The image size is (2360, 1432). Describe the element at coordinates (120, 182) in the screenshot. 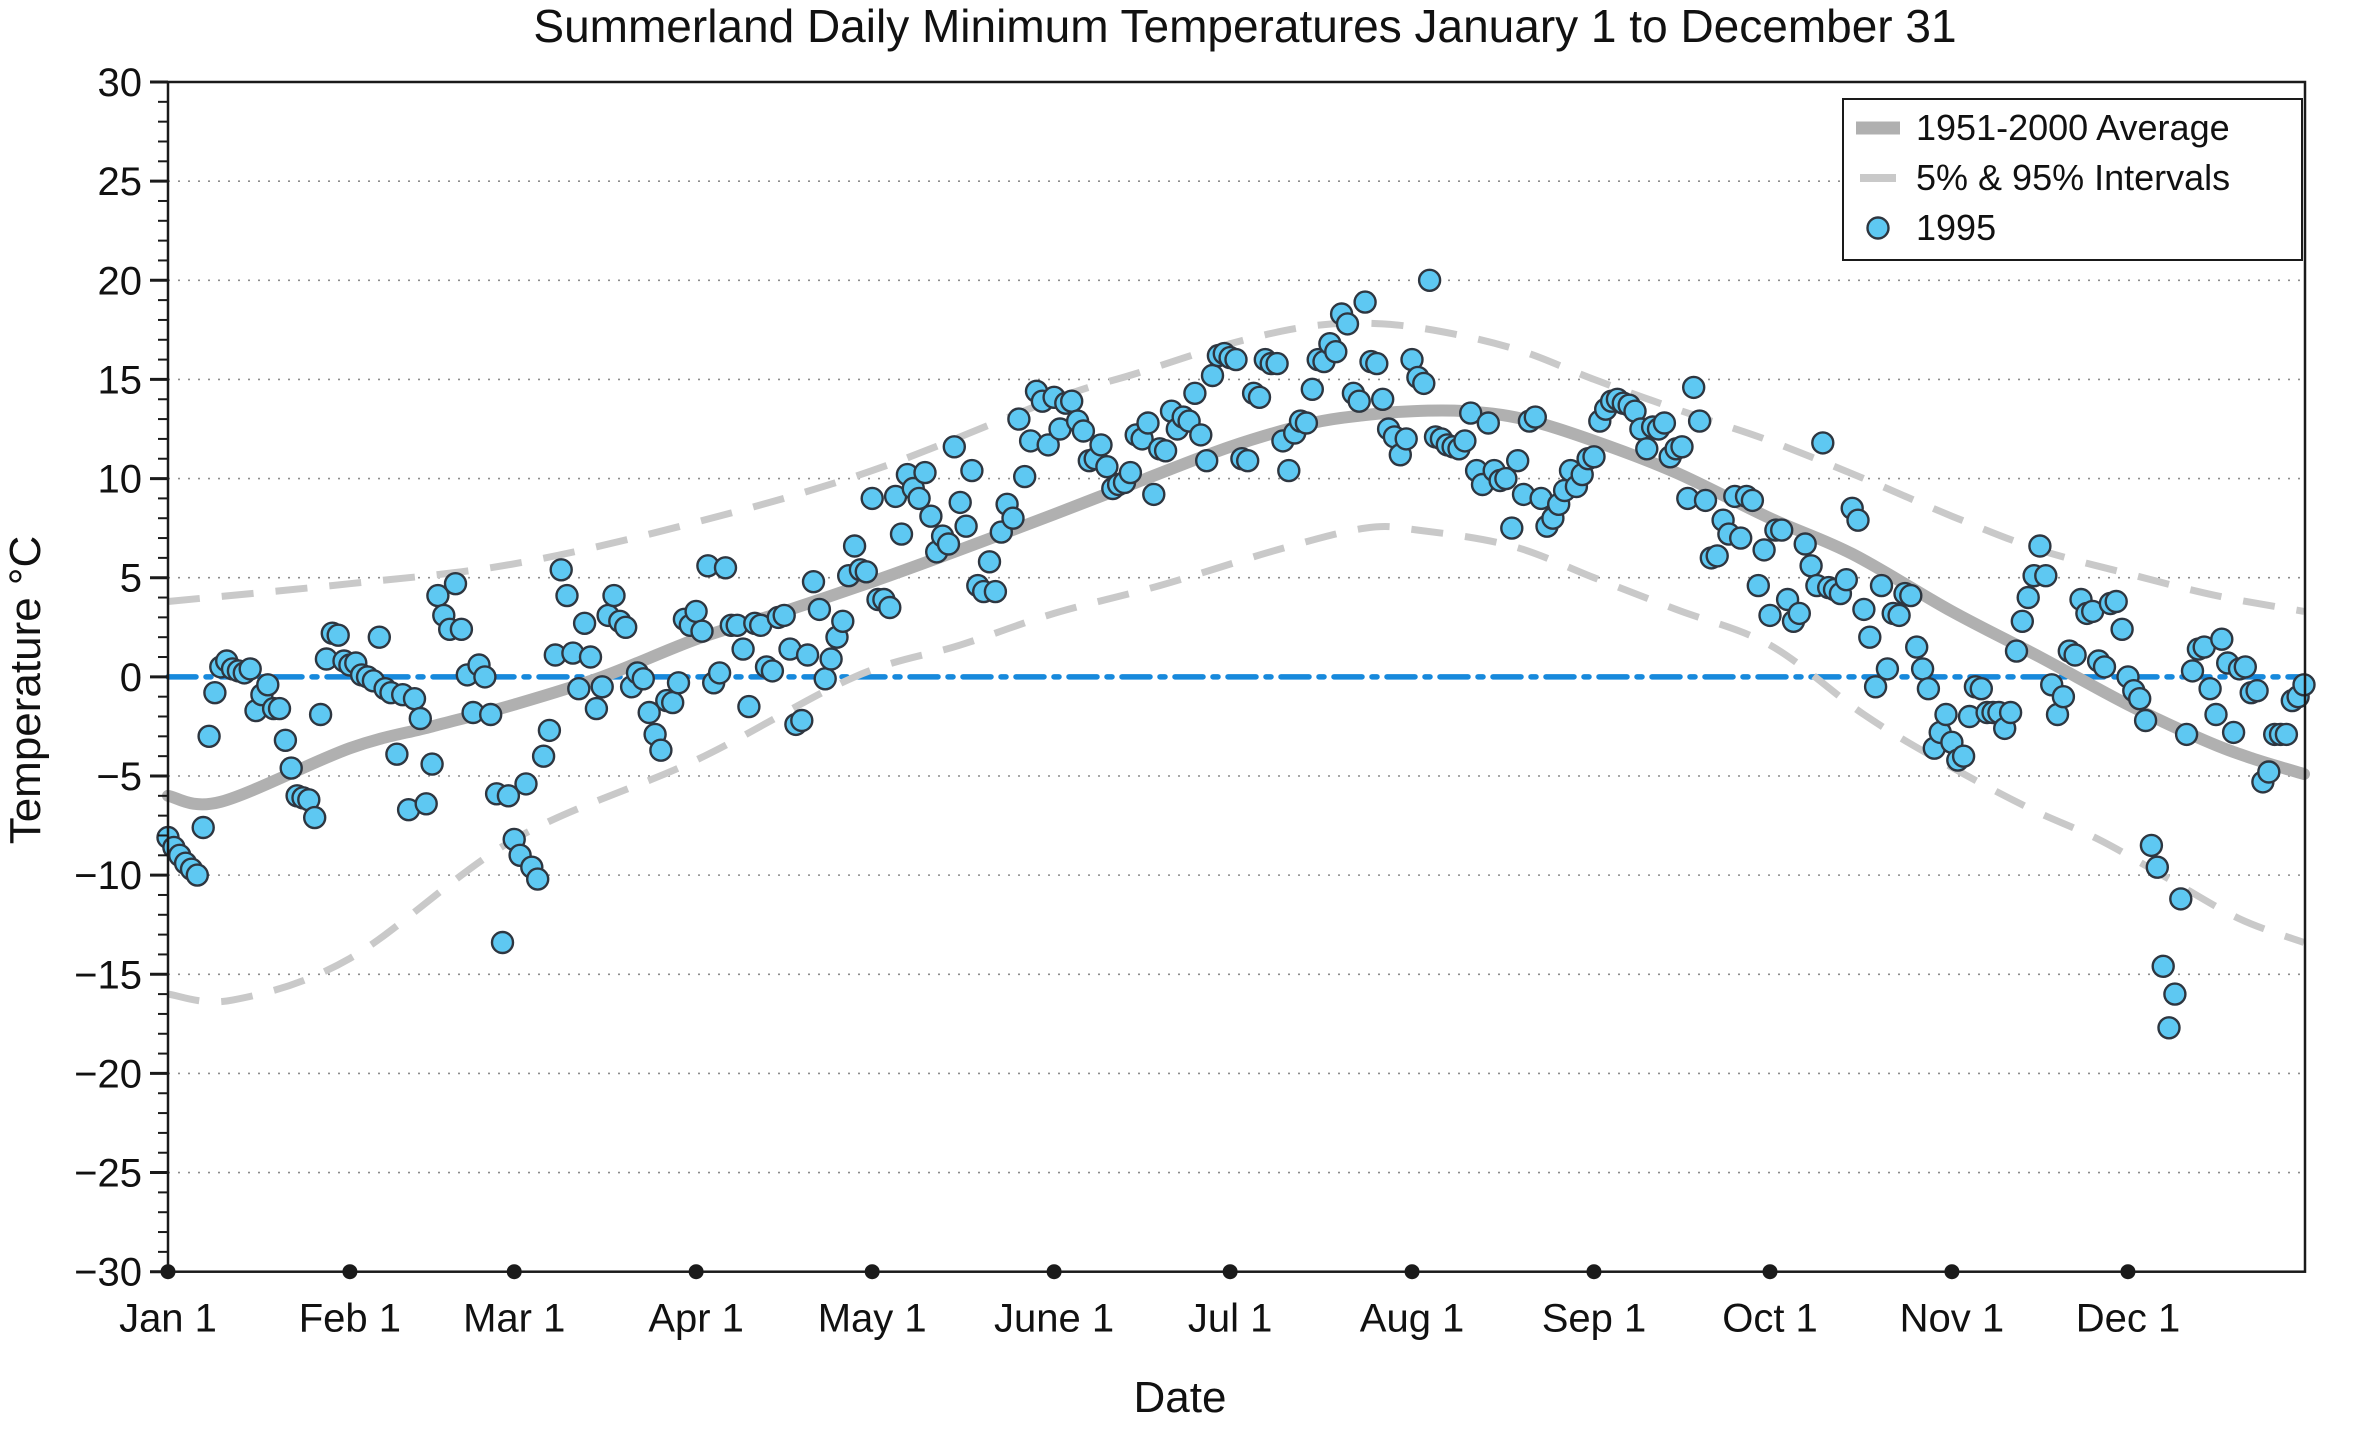

I see `y-tick-label: 25` at that location.